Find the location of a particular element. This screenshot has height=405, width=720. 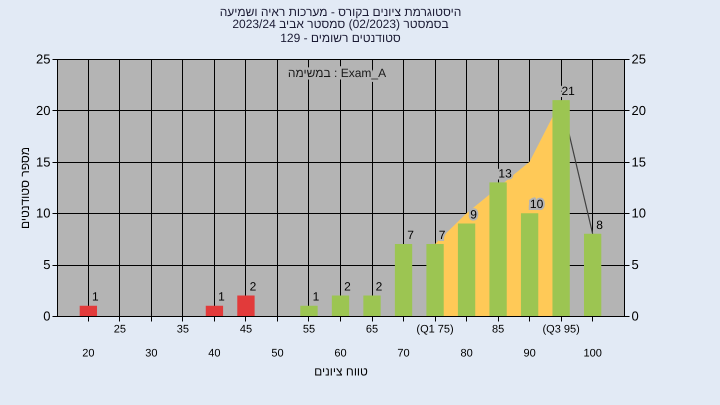

x-tick-label: 30 is located at coordinates (151, 354).